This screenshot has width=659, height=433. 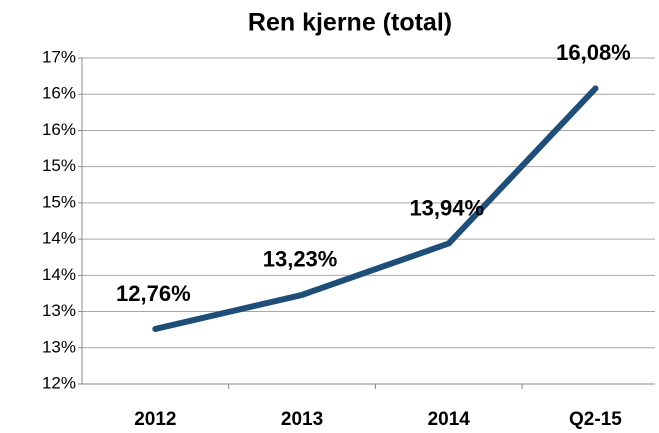 What do you see at coordinates (350, 23) in the screenshot?
I see `chart-title: Ren kjerne (total)` at bounding box center [350, 23].